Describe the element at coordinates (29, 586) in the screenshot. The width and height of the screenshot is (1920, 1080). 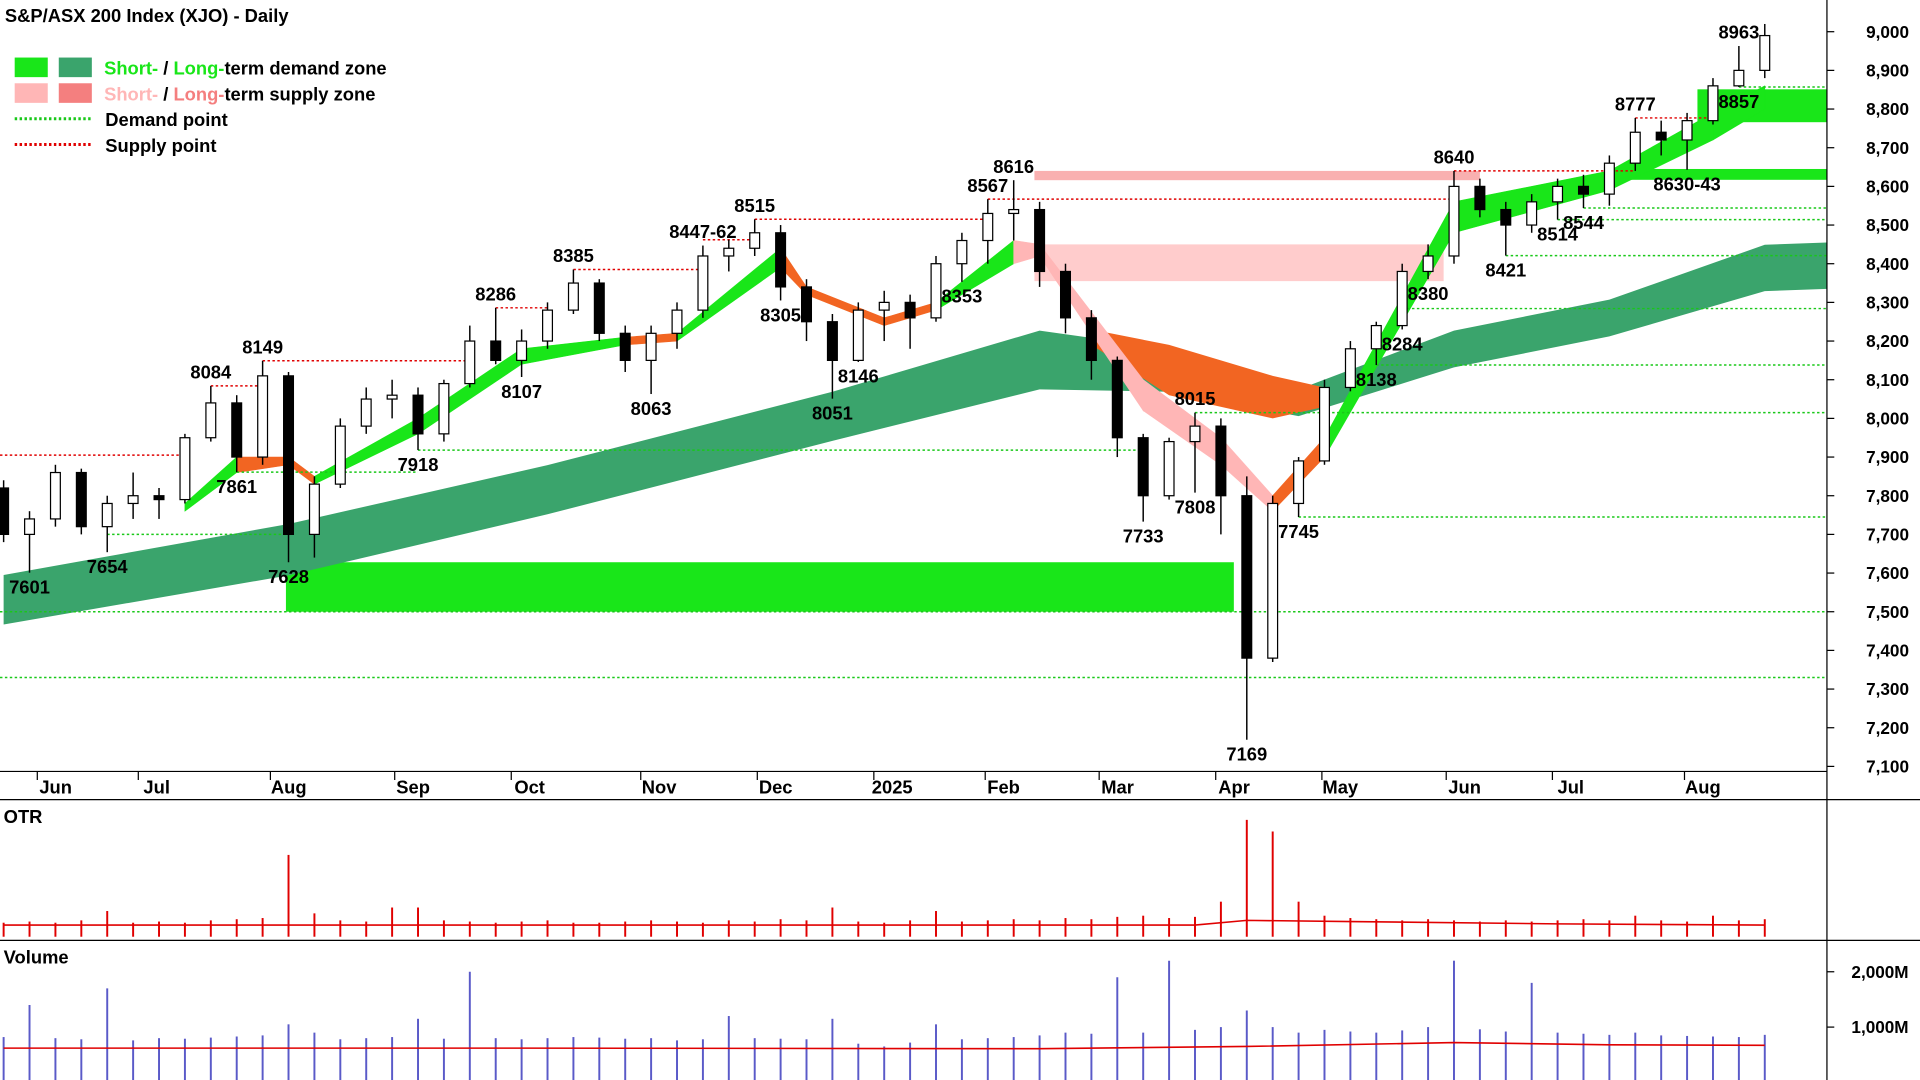
I see `price-annotation: 7601` at that location.